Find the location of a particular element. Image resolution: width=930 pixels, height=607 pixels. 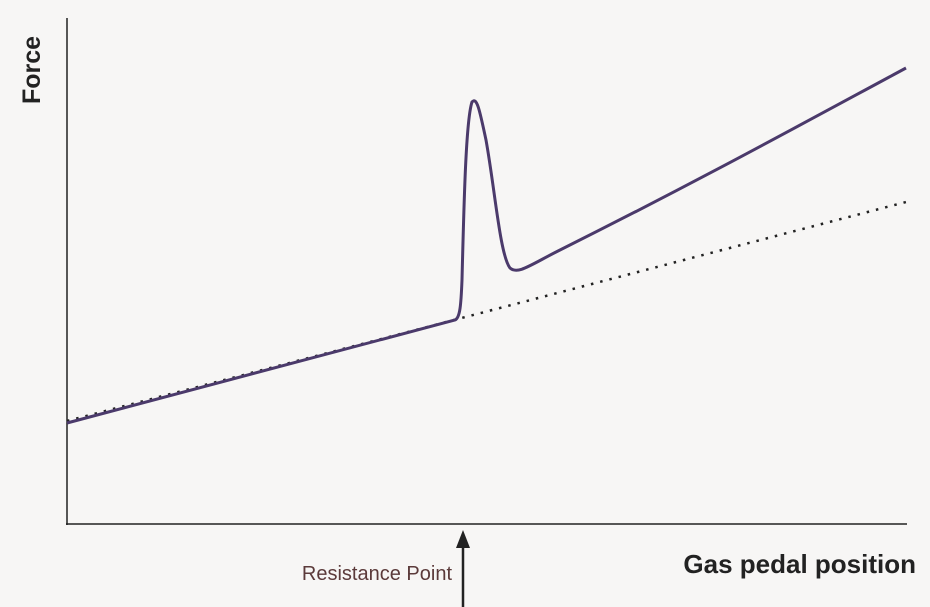

y-axis-label: Force is located at coordinates (32, 70).